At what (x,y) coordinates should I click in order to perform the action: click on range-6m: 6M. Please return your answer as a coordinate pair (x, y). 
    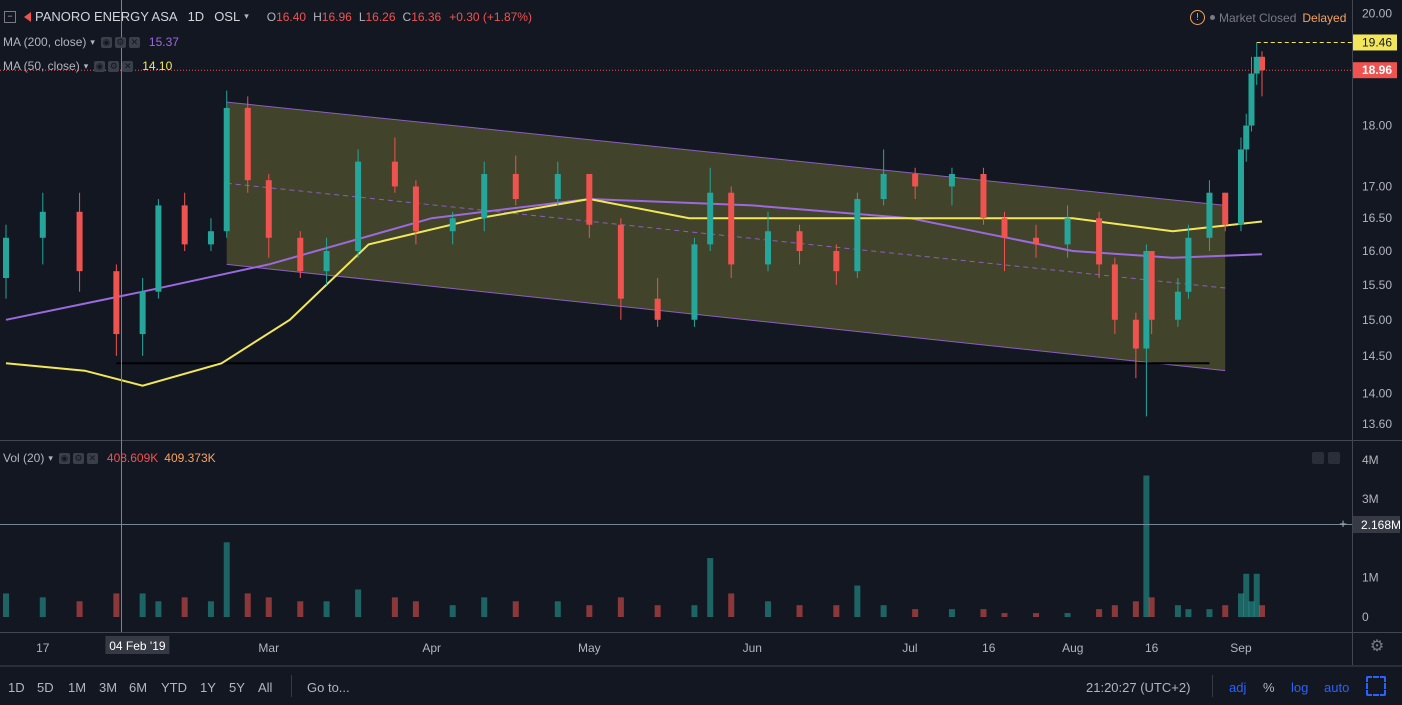
    Looking at the image, I should click on (138, 687).